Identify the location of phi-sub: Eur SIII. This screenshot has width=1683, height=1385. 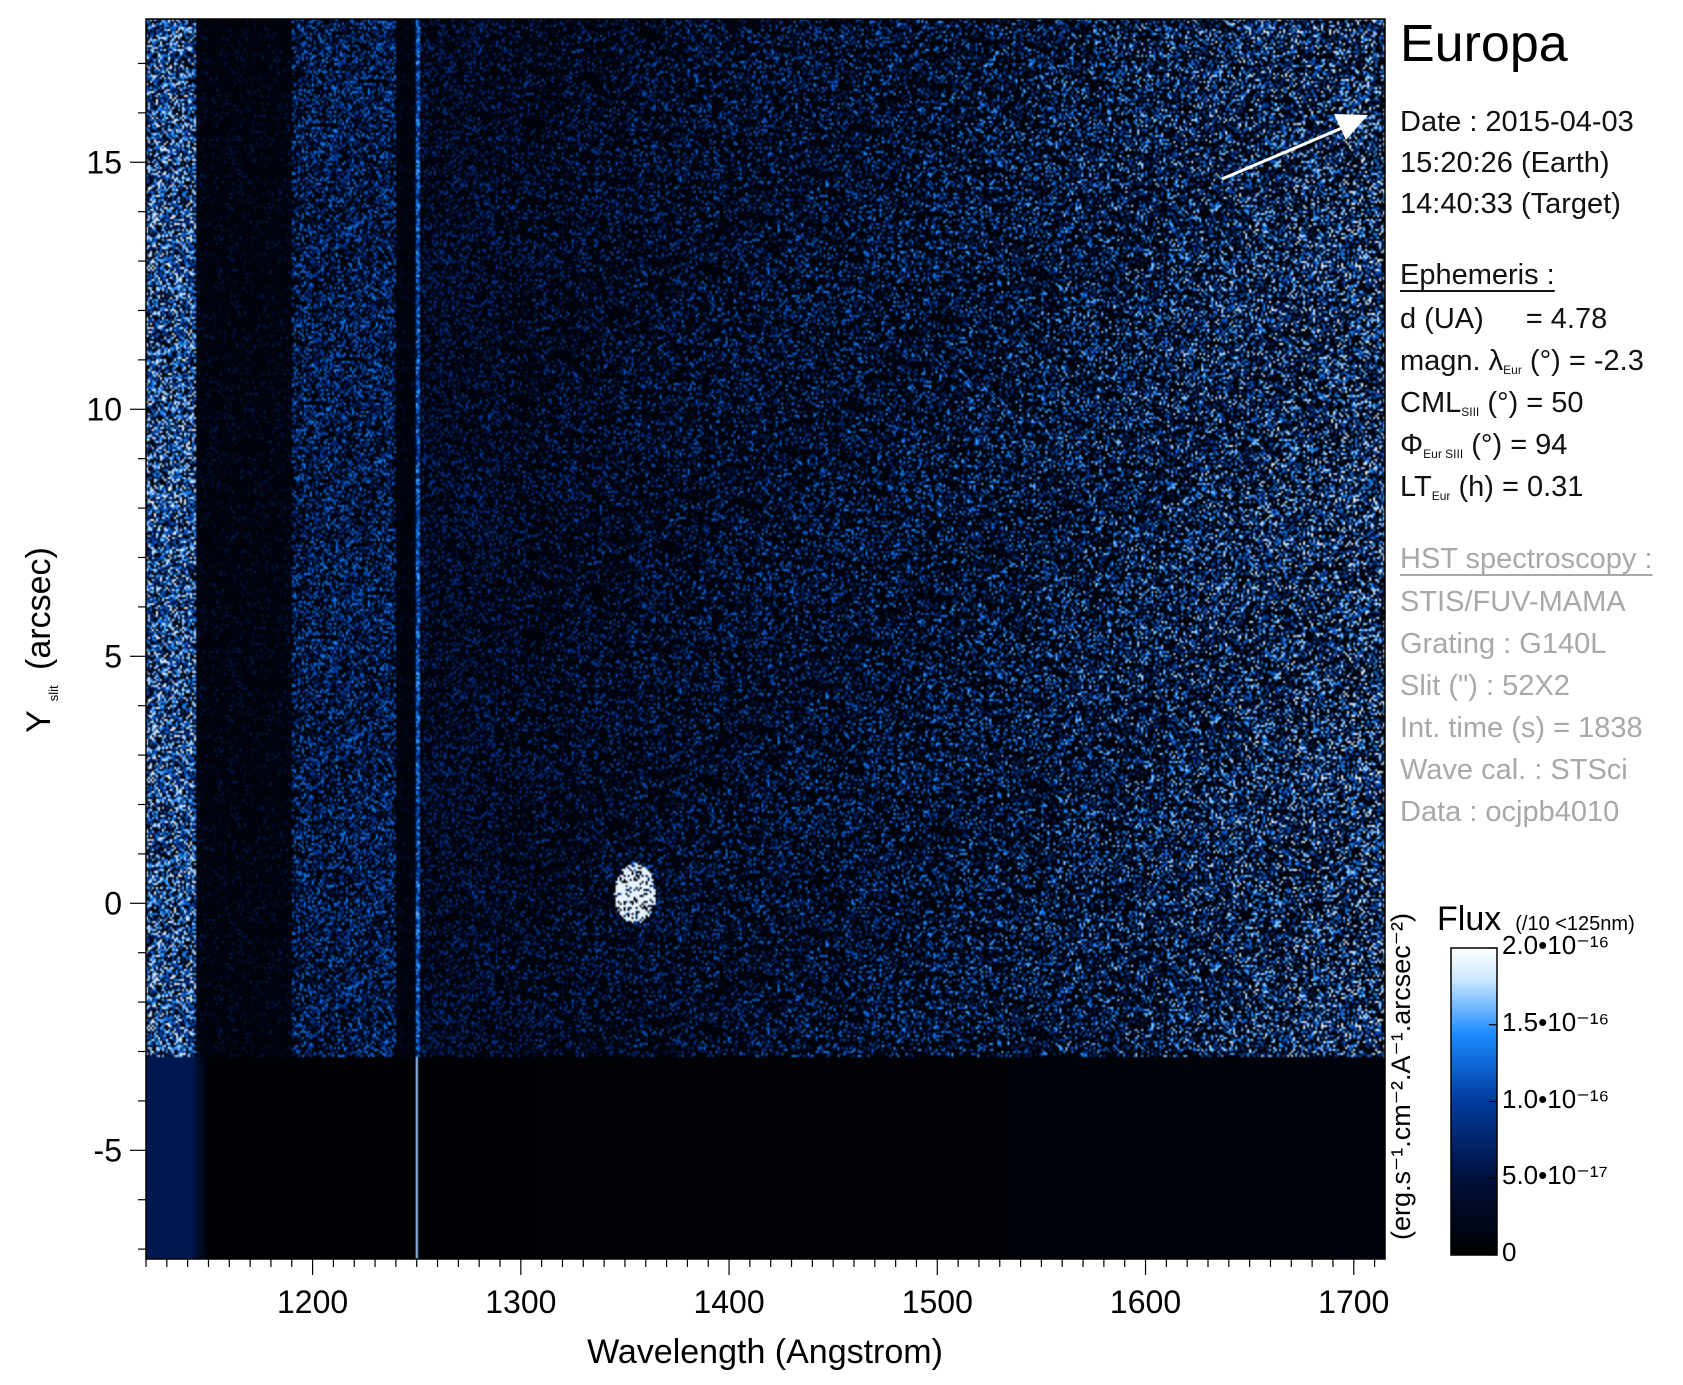
(1443, 454).